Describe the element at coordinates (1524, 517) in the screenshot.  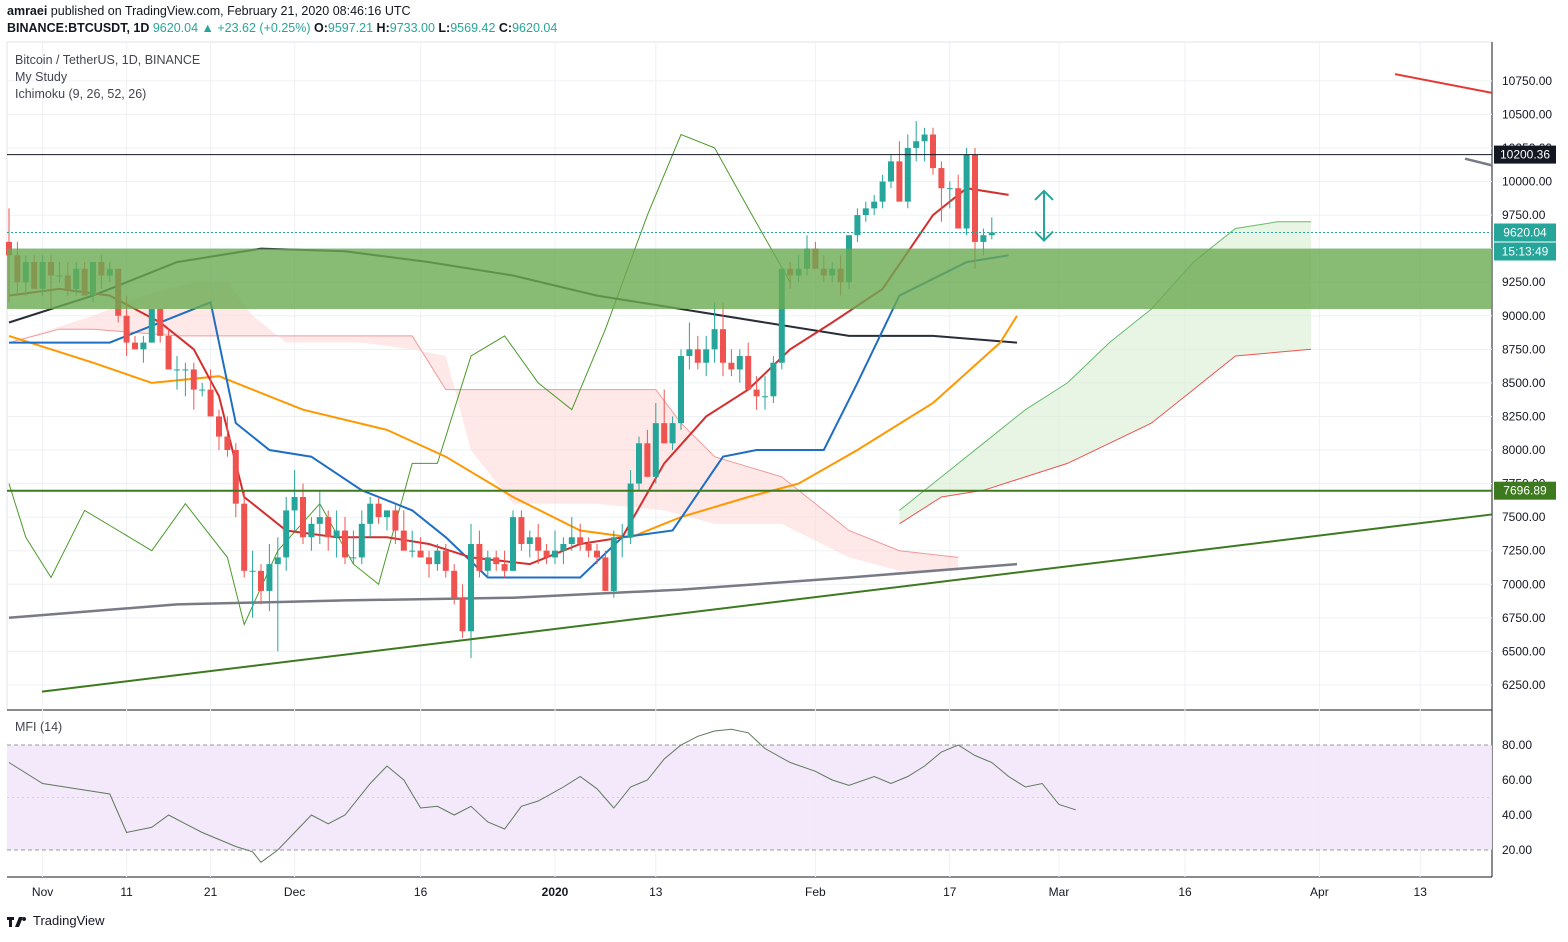
I see `y-tick-label: 7500.00` at that location.